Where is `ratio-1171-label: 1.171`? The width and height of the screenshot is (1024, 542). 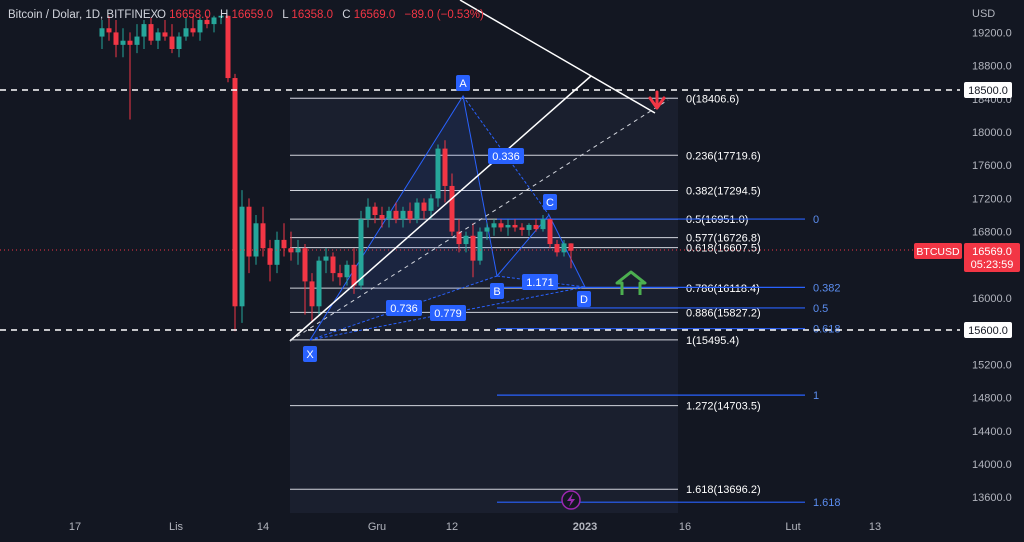 ratio-1171-label: 1.171 is located at coordinates (540, 282).